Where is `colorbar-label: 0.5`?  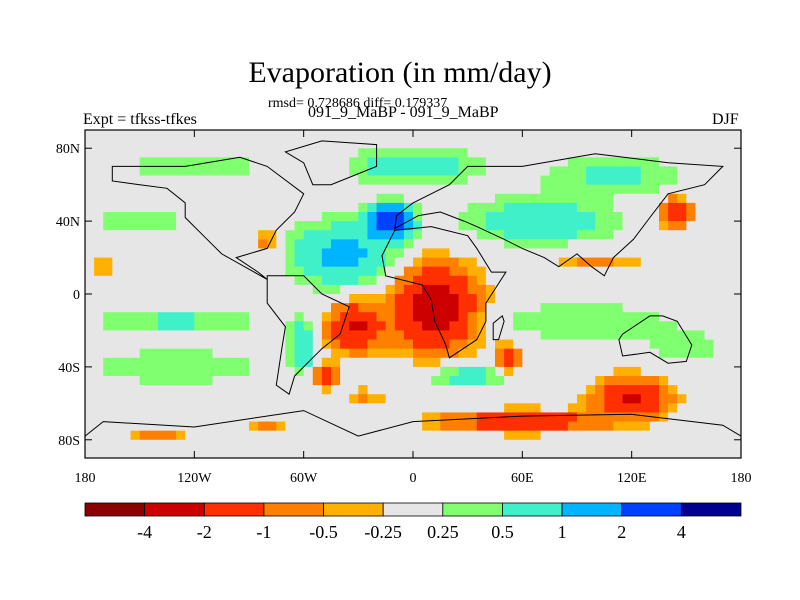 colorbar-label: 0.5 is located at coordinates (502, 532).